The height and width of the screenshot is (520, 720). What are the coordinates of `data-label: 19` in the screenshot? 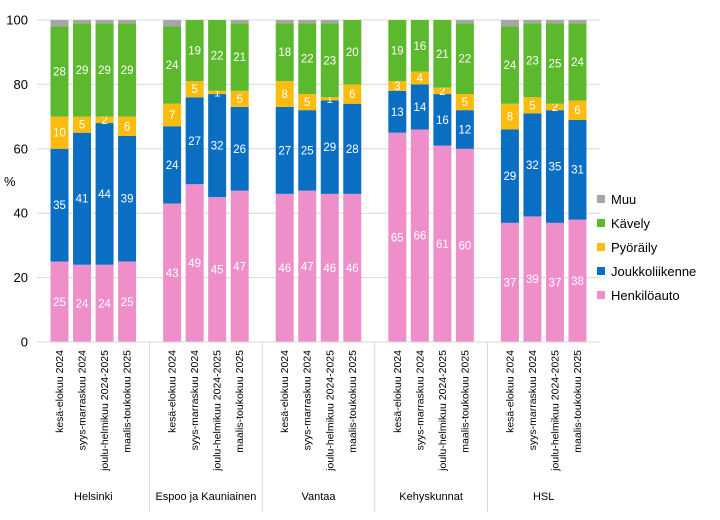 It's located at (397, 52).